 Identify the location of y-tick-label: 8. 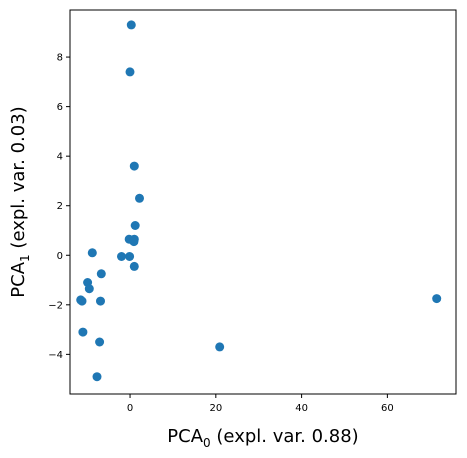
(60, 58).